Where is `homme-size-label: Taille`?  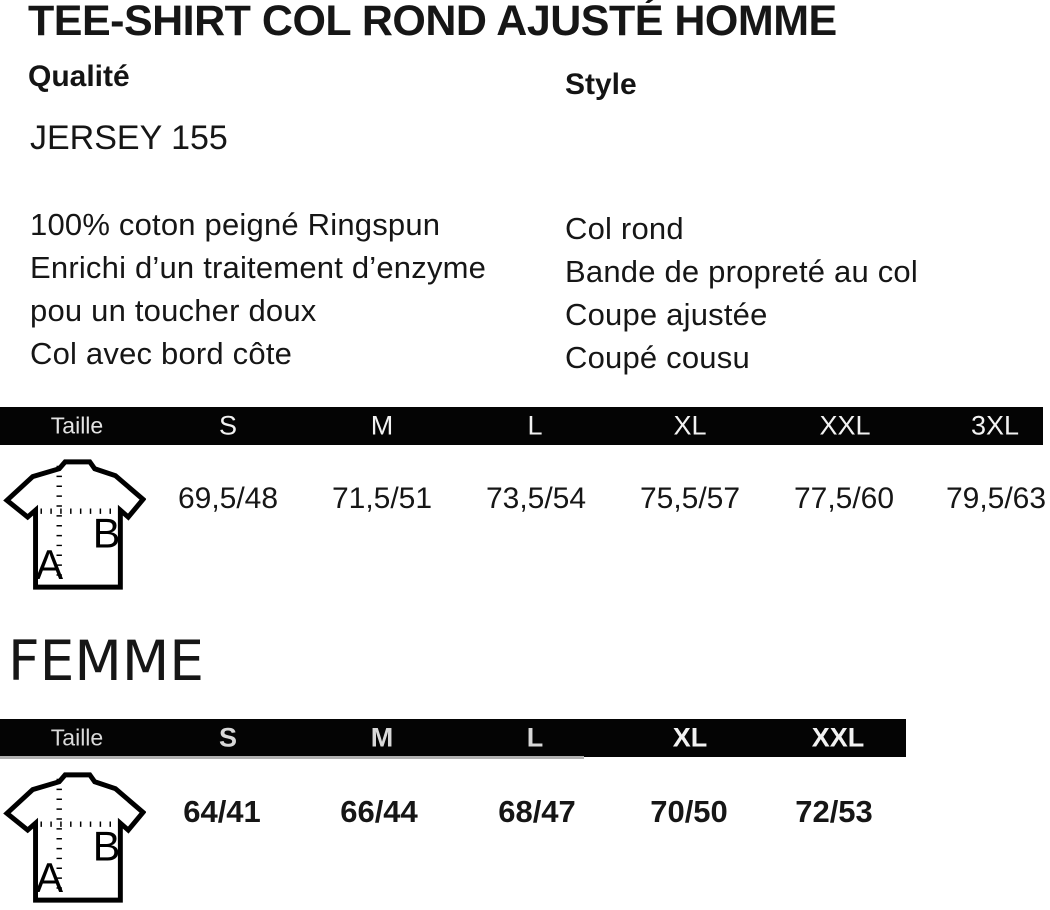 homme-size-label: Taille is located at coordinates (77, 425).